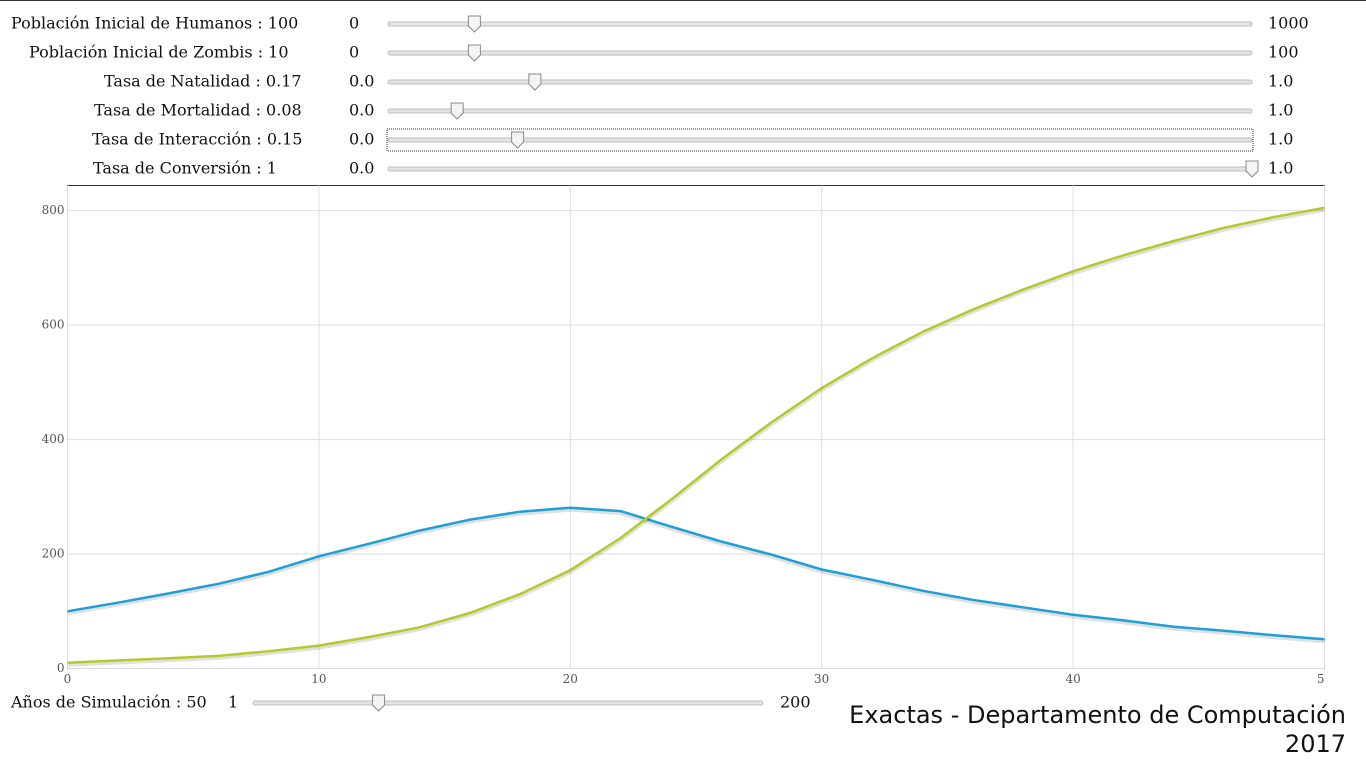 The width and height of the screenshot is (1366, 768). I want to click on slider-label: Tasa de Mortalidad : 0.08, so click(198, 110).